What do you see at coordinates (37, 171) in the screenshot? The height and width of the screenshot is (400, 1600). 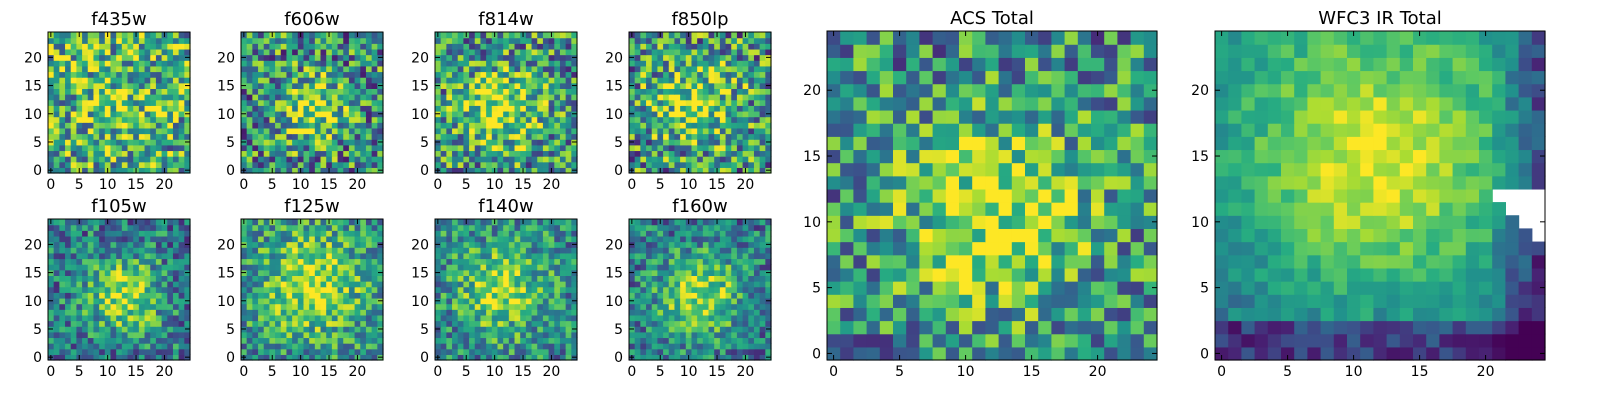 I see `y-tick-label: 0` at bounding box center [37, 171].